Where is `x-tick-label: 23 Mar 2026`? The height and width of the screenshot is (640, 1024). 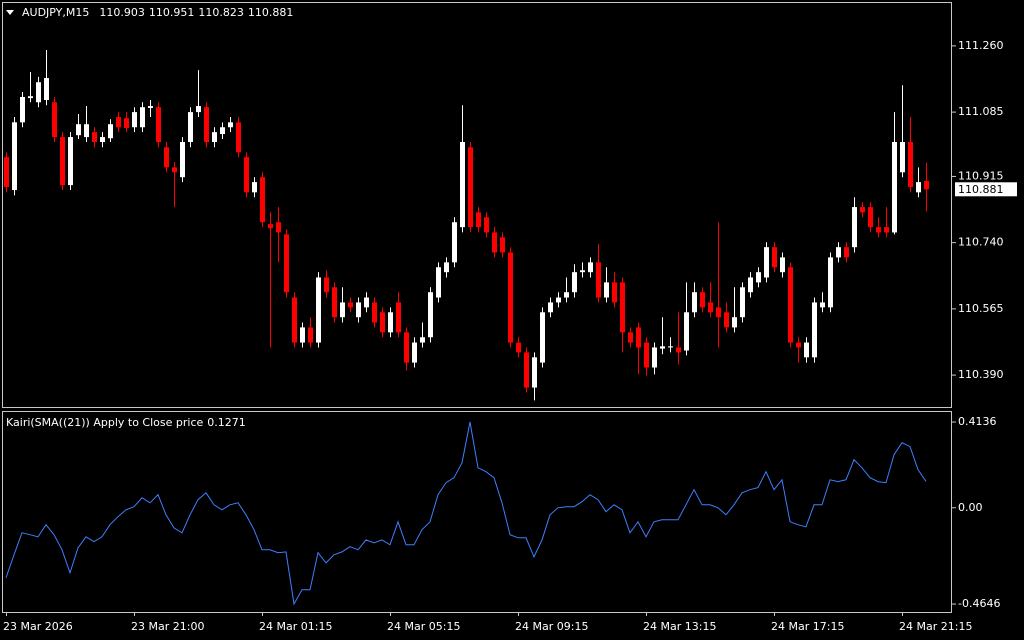
x-tick-label: 23 Mar 2026 is located at coordinates (38, 626).